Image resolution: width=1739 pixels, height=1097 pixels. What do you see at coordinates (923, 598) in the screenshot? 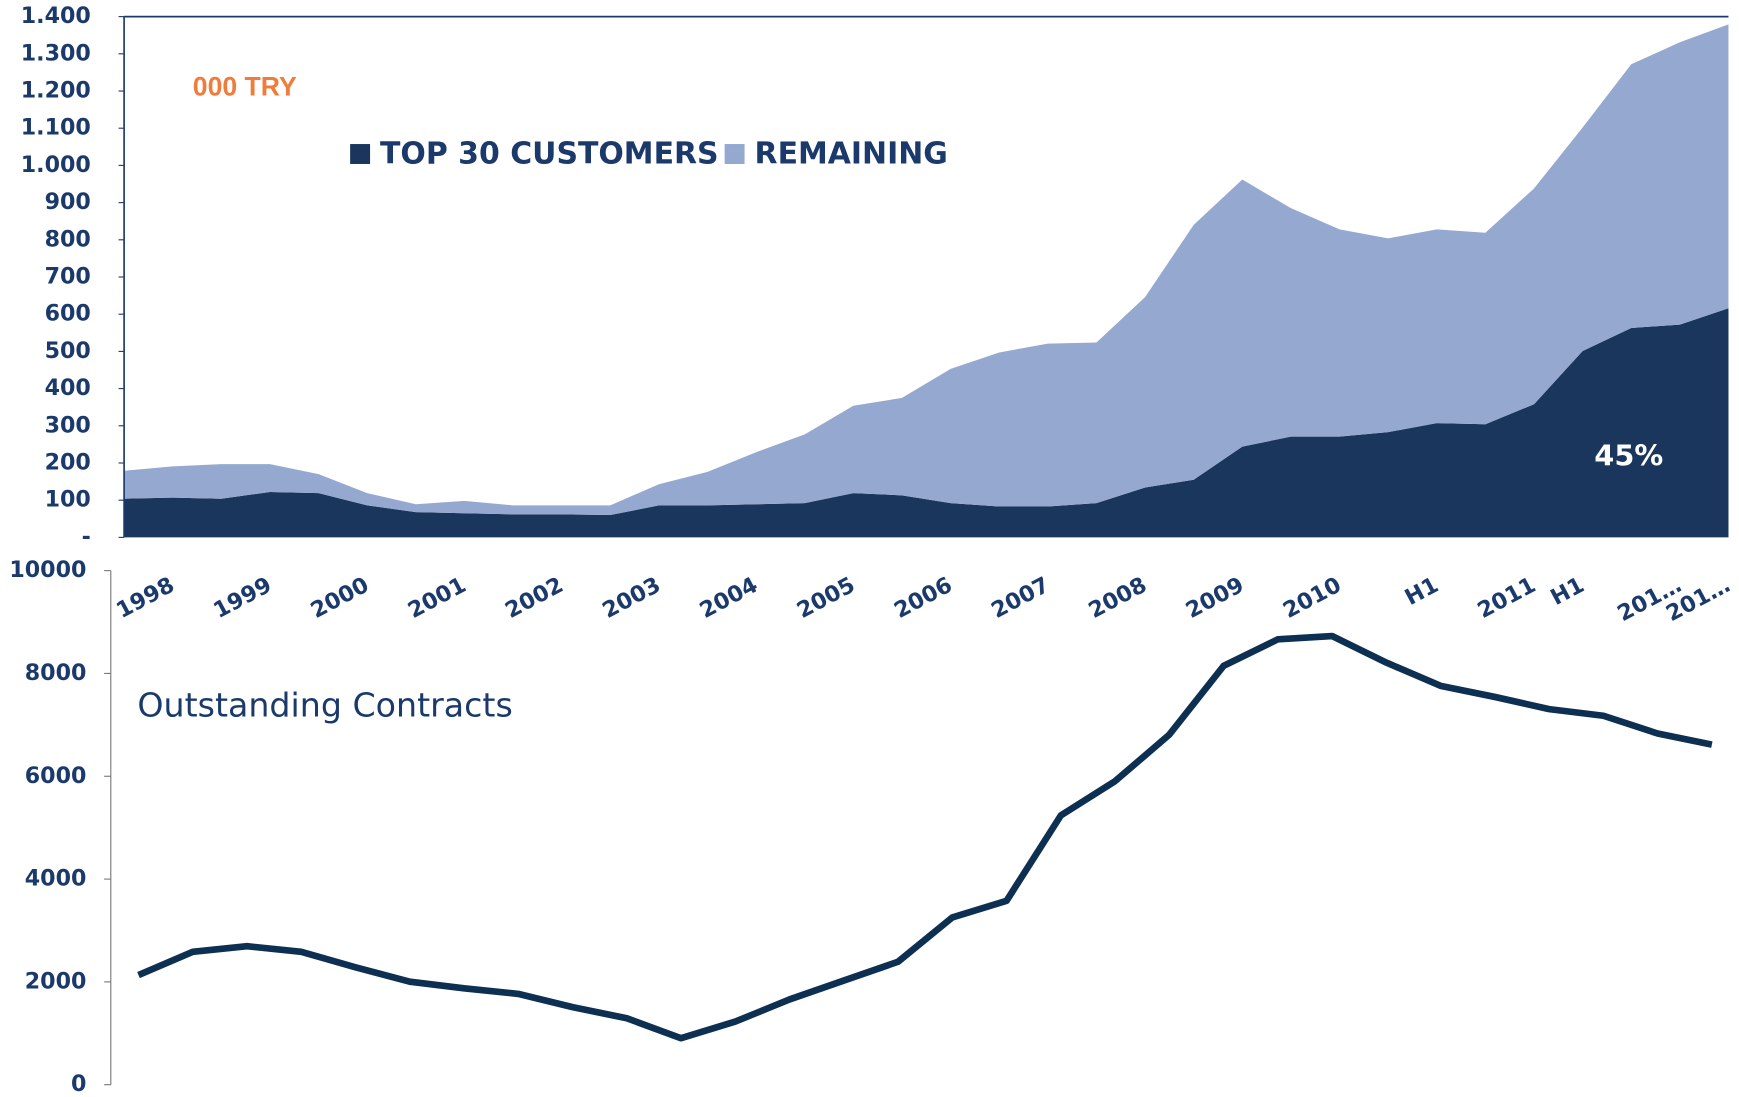
I see `x-tick-label: 2006` at bounding box center [923, 598].